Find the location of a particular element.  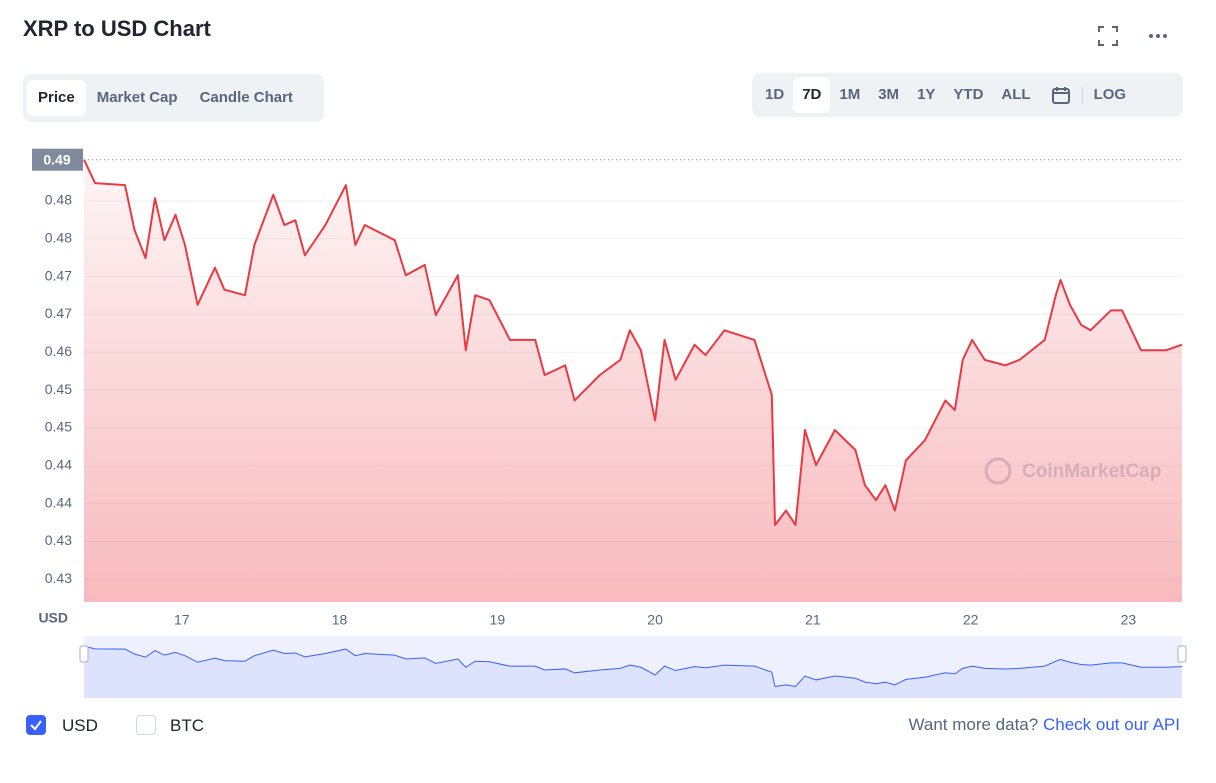

range-button: 1Y is located at coordinates (926, 94).